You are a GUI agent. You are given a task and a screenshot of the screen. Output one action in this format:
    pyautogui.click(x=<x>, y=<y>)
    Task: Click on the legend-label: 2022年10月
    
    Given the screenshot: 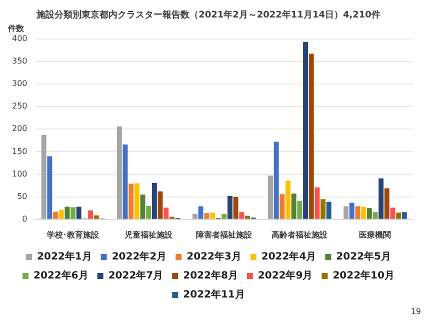 What is the action you would take?
    pyautogui.click(x=363, y=276)
    